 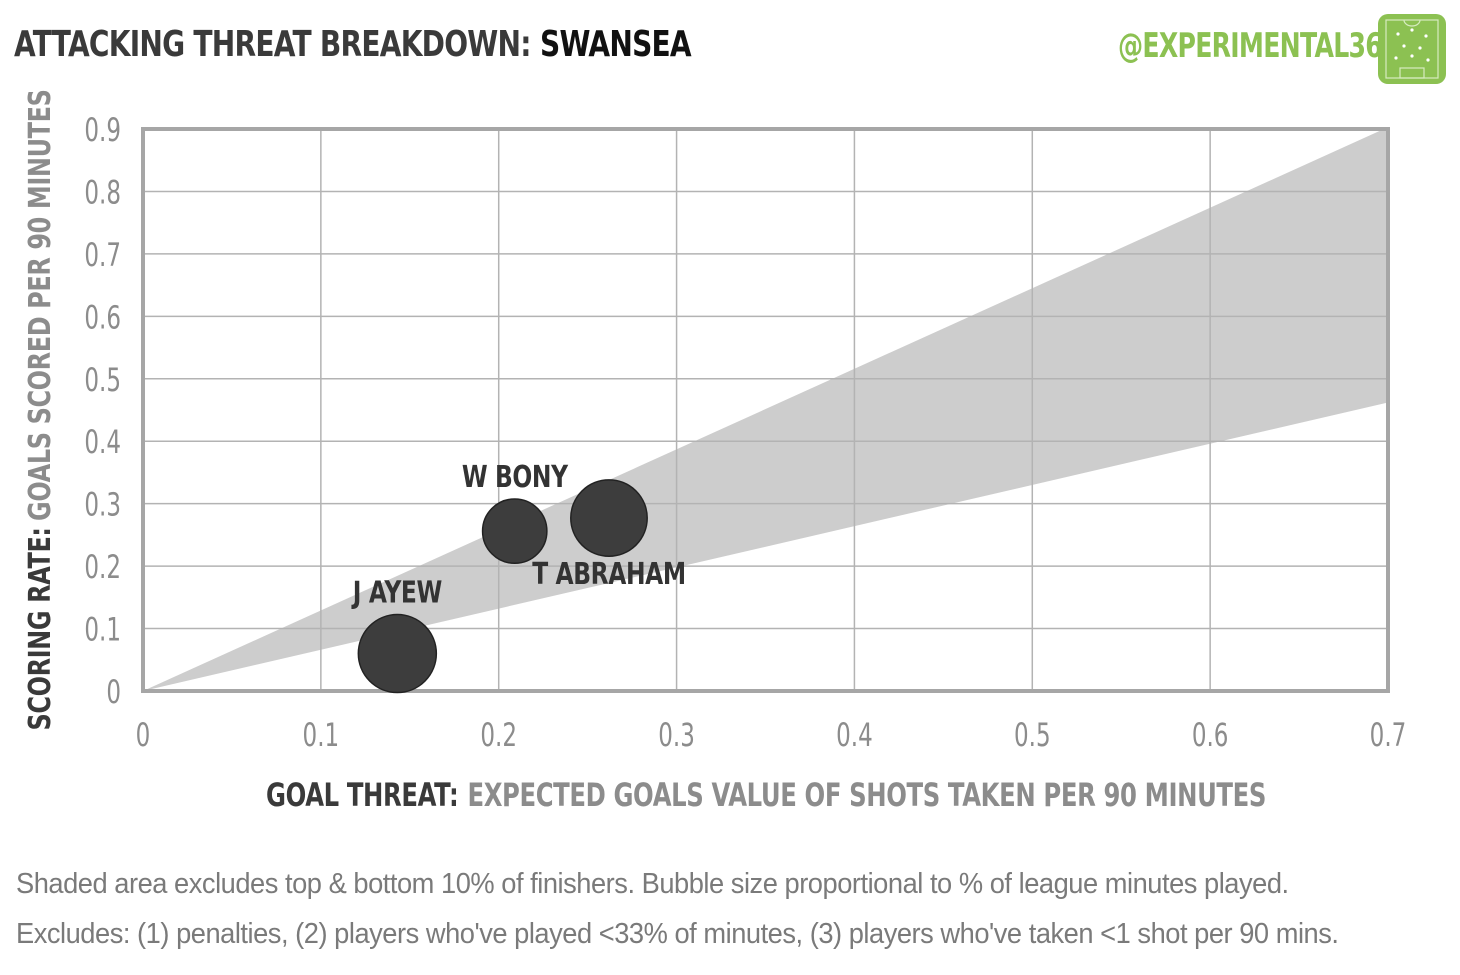 I want to click on x-tick-label: 0.5, so click(x=1032, y=735).